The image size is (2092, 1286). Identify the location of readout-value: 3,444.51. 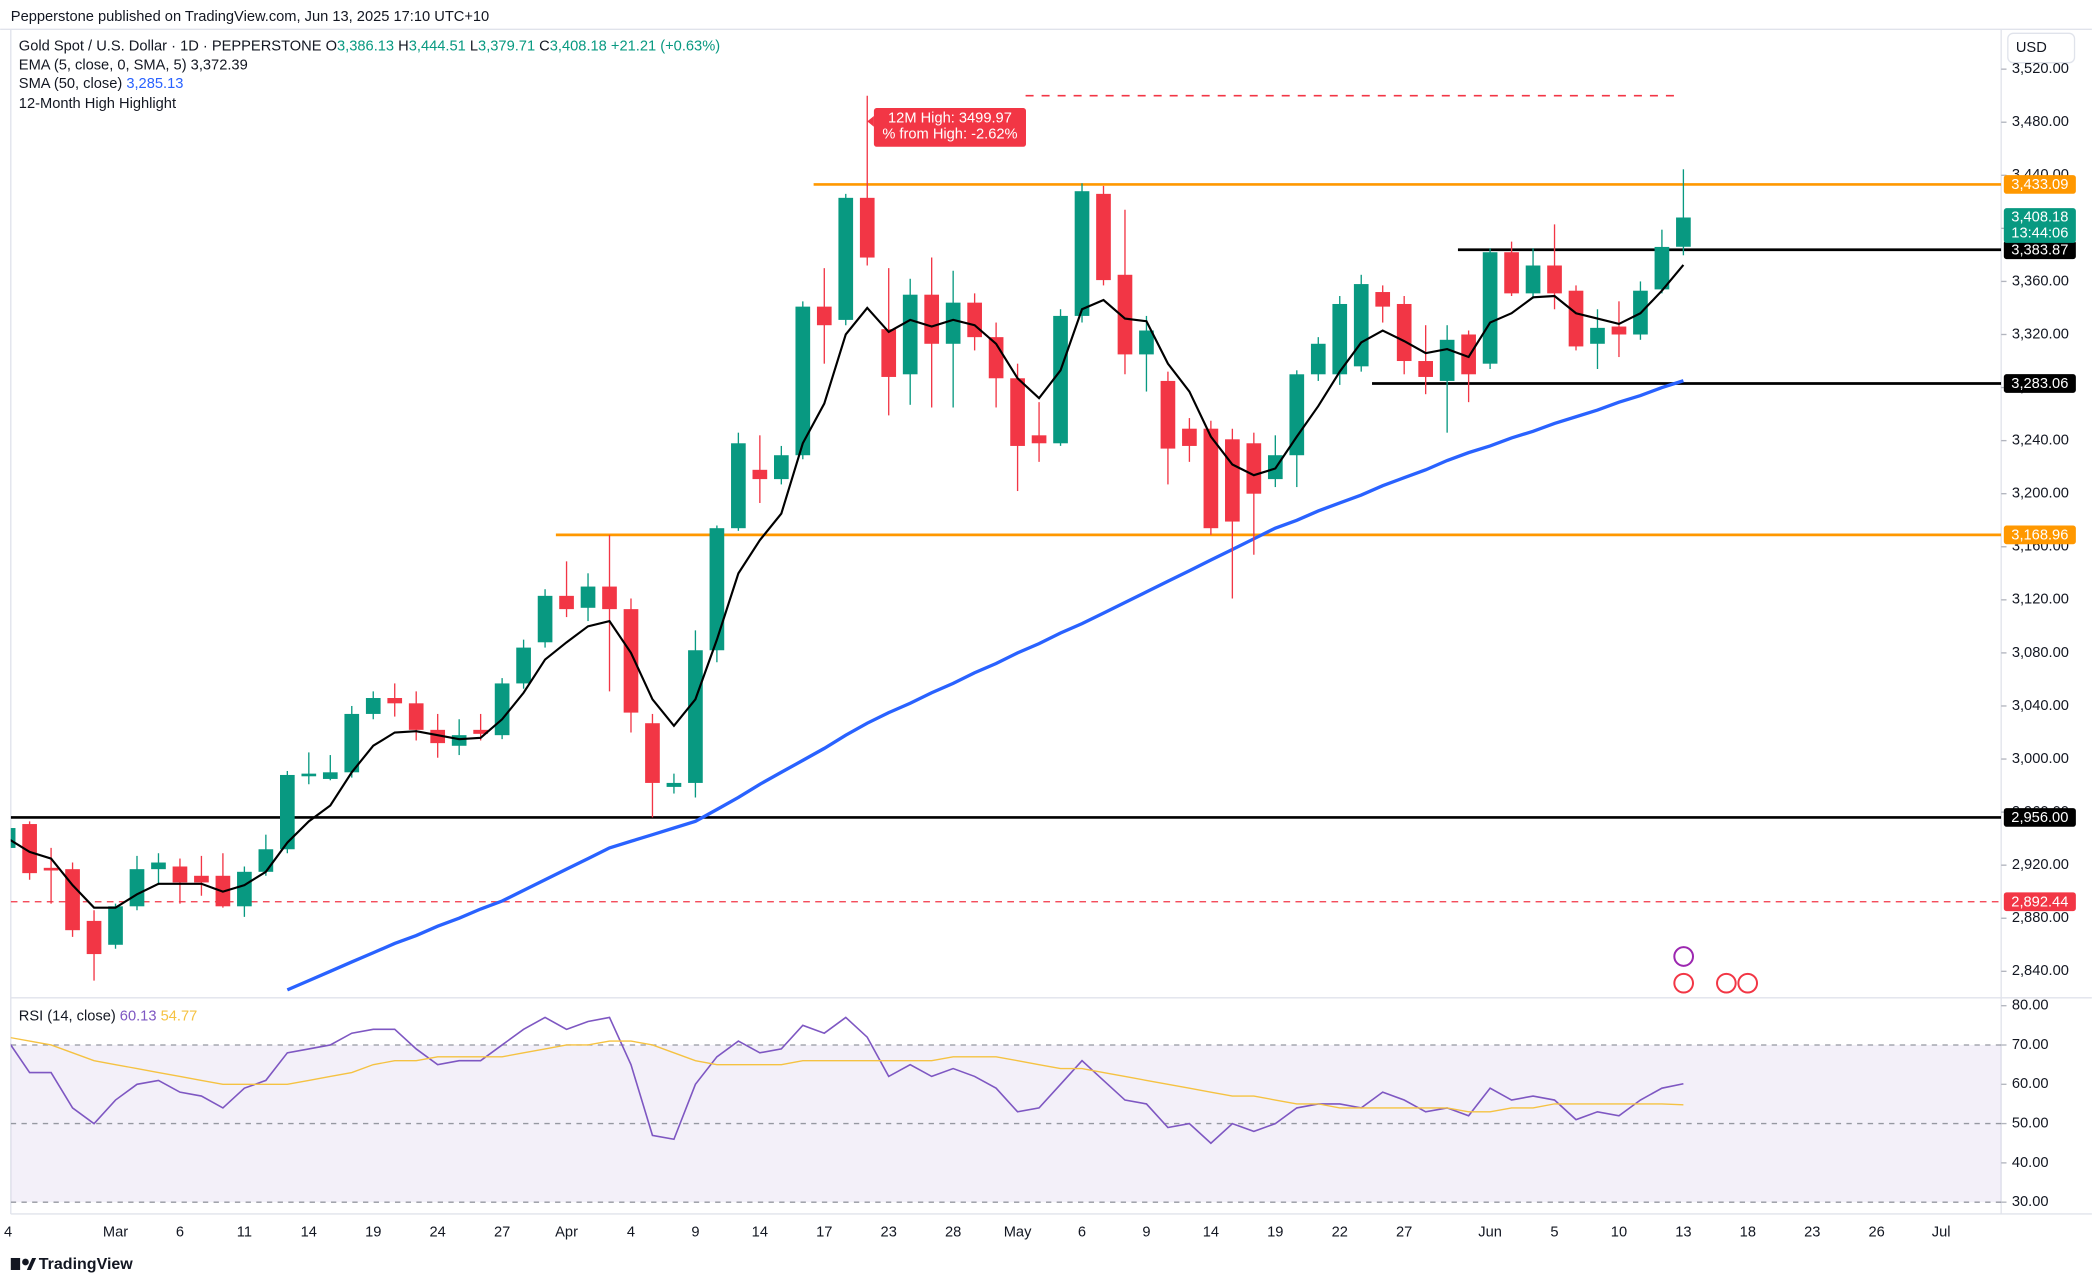
(437, 47).